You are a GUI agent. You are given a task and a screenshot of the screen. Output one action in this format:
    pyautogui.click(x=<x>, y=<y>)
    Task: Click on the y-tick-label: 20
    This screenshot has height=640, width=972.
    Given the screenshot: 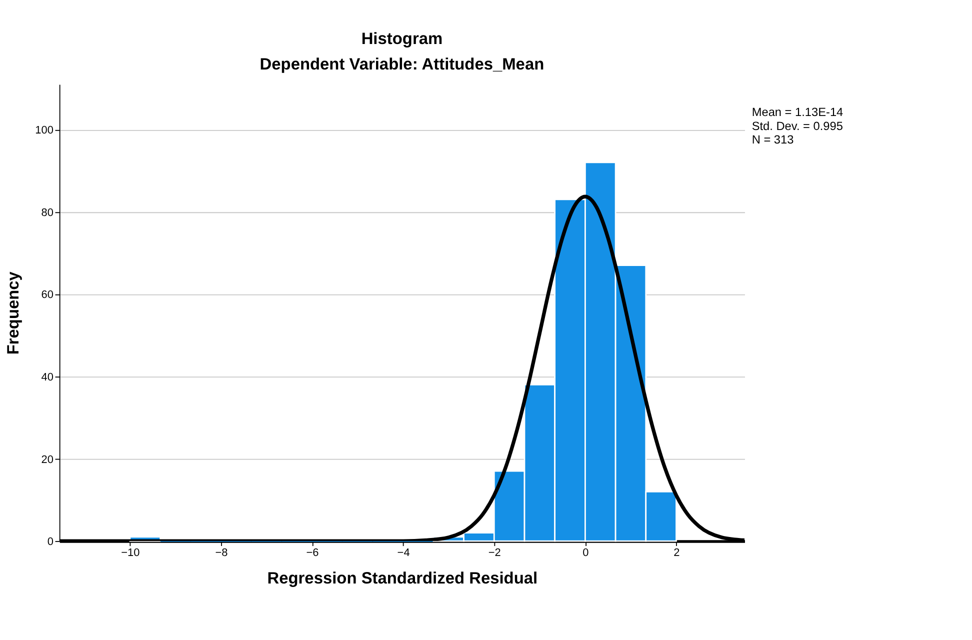 What is the action you would take?
    pyautogui.click(x=47, y=460)
    